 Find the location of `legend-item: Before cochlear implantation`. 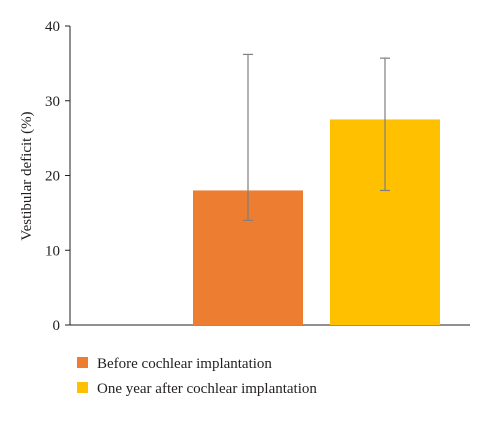

legend-item: Before cochlear implantation is located at coordinates (174, 364).